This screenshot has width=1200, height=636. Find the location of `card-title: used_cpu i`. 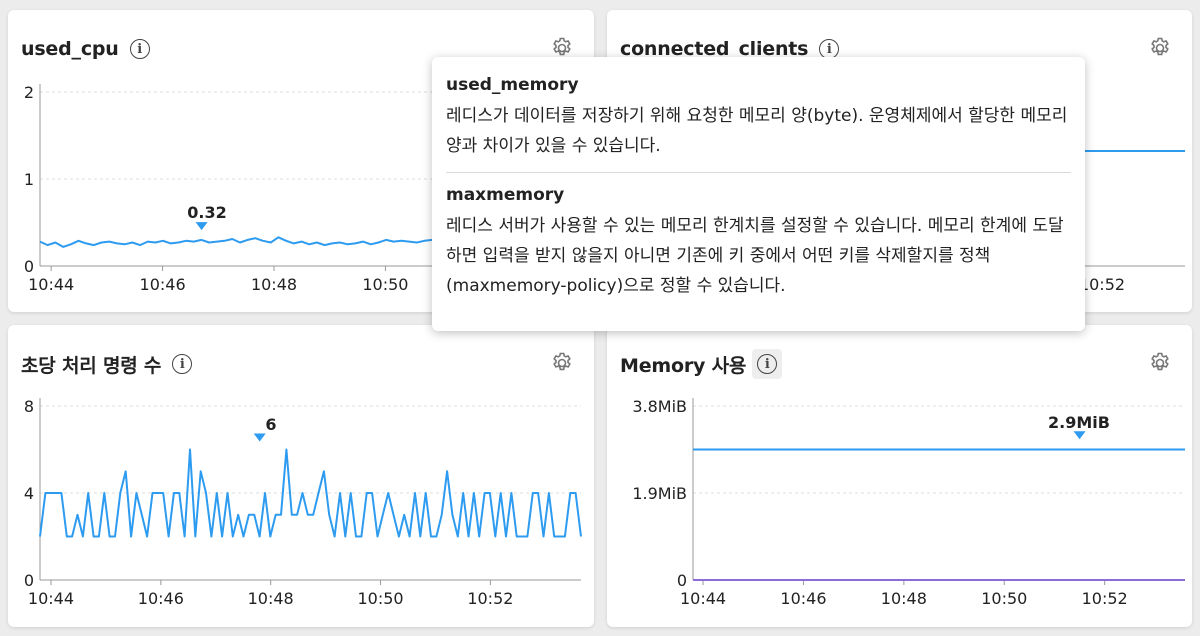

card-title: used_cpu i is located at coordinates (88, 49).